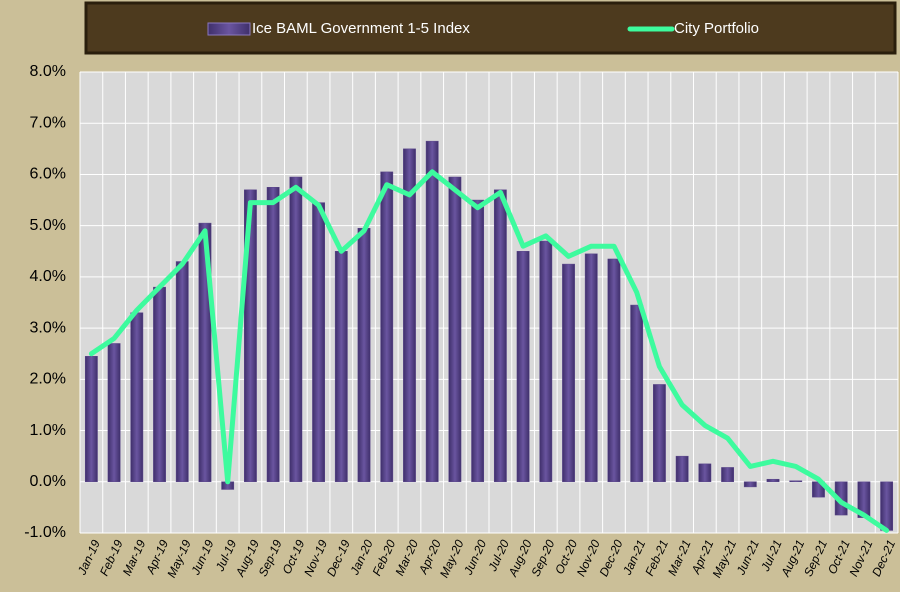 The width and height of the screenshot is (900, 592). What do you see at coordinates (48, 122) in the screenshot?
I see `y-tick-label: 7.0%` at bounding box center [48, 122].